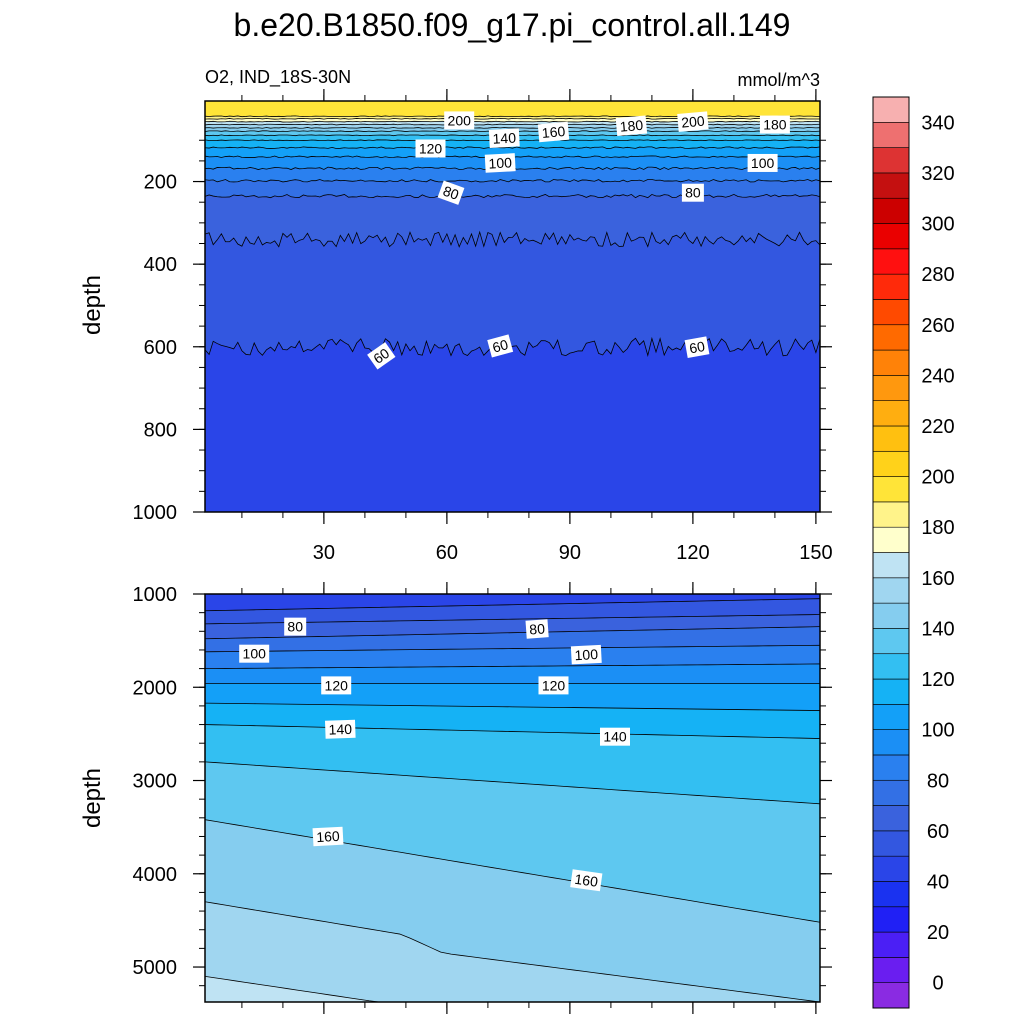  I want to click on bottom-y-tick-label: 5000, so click(155, 968).